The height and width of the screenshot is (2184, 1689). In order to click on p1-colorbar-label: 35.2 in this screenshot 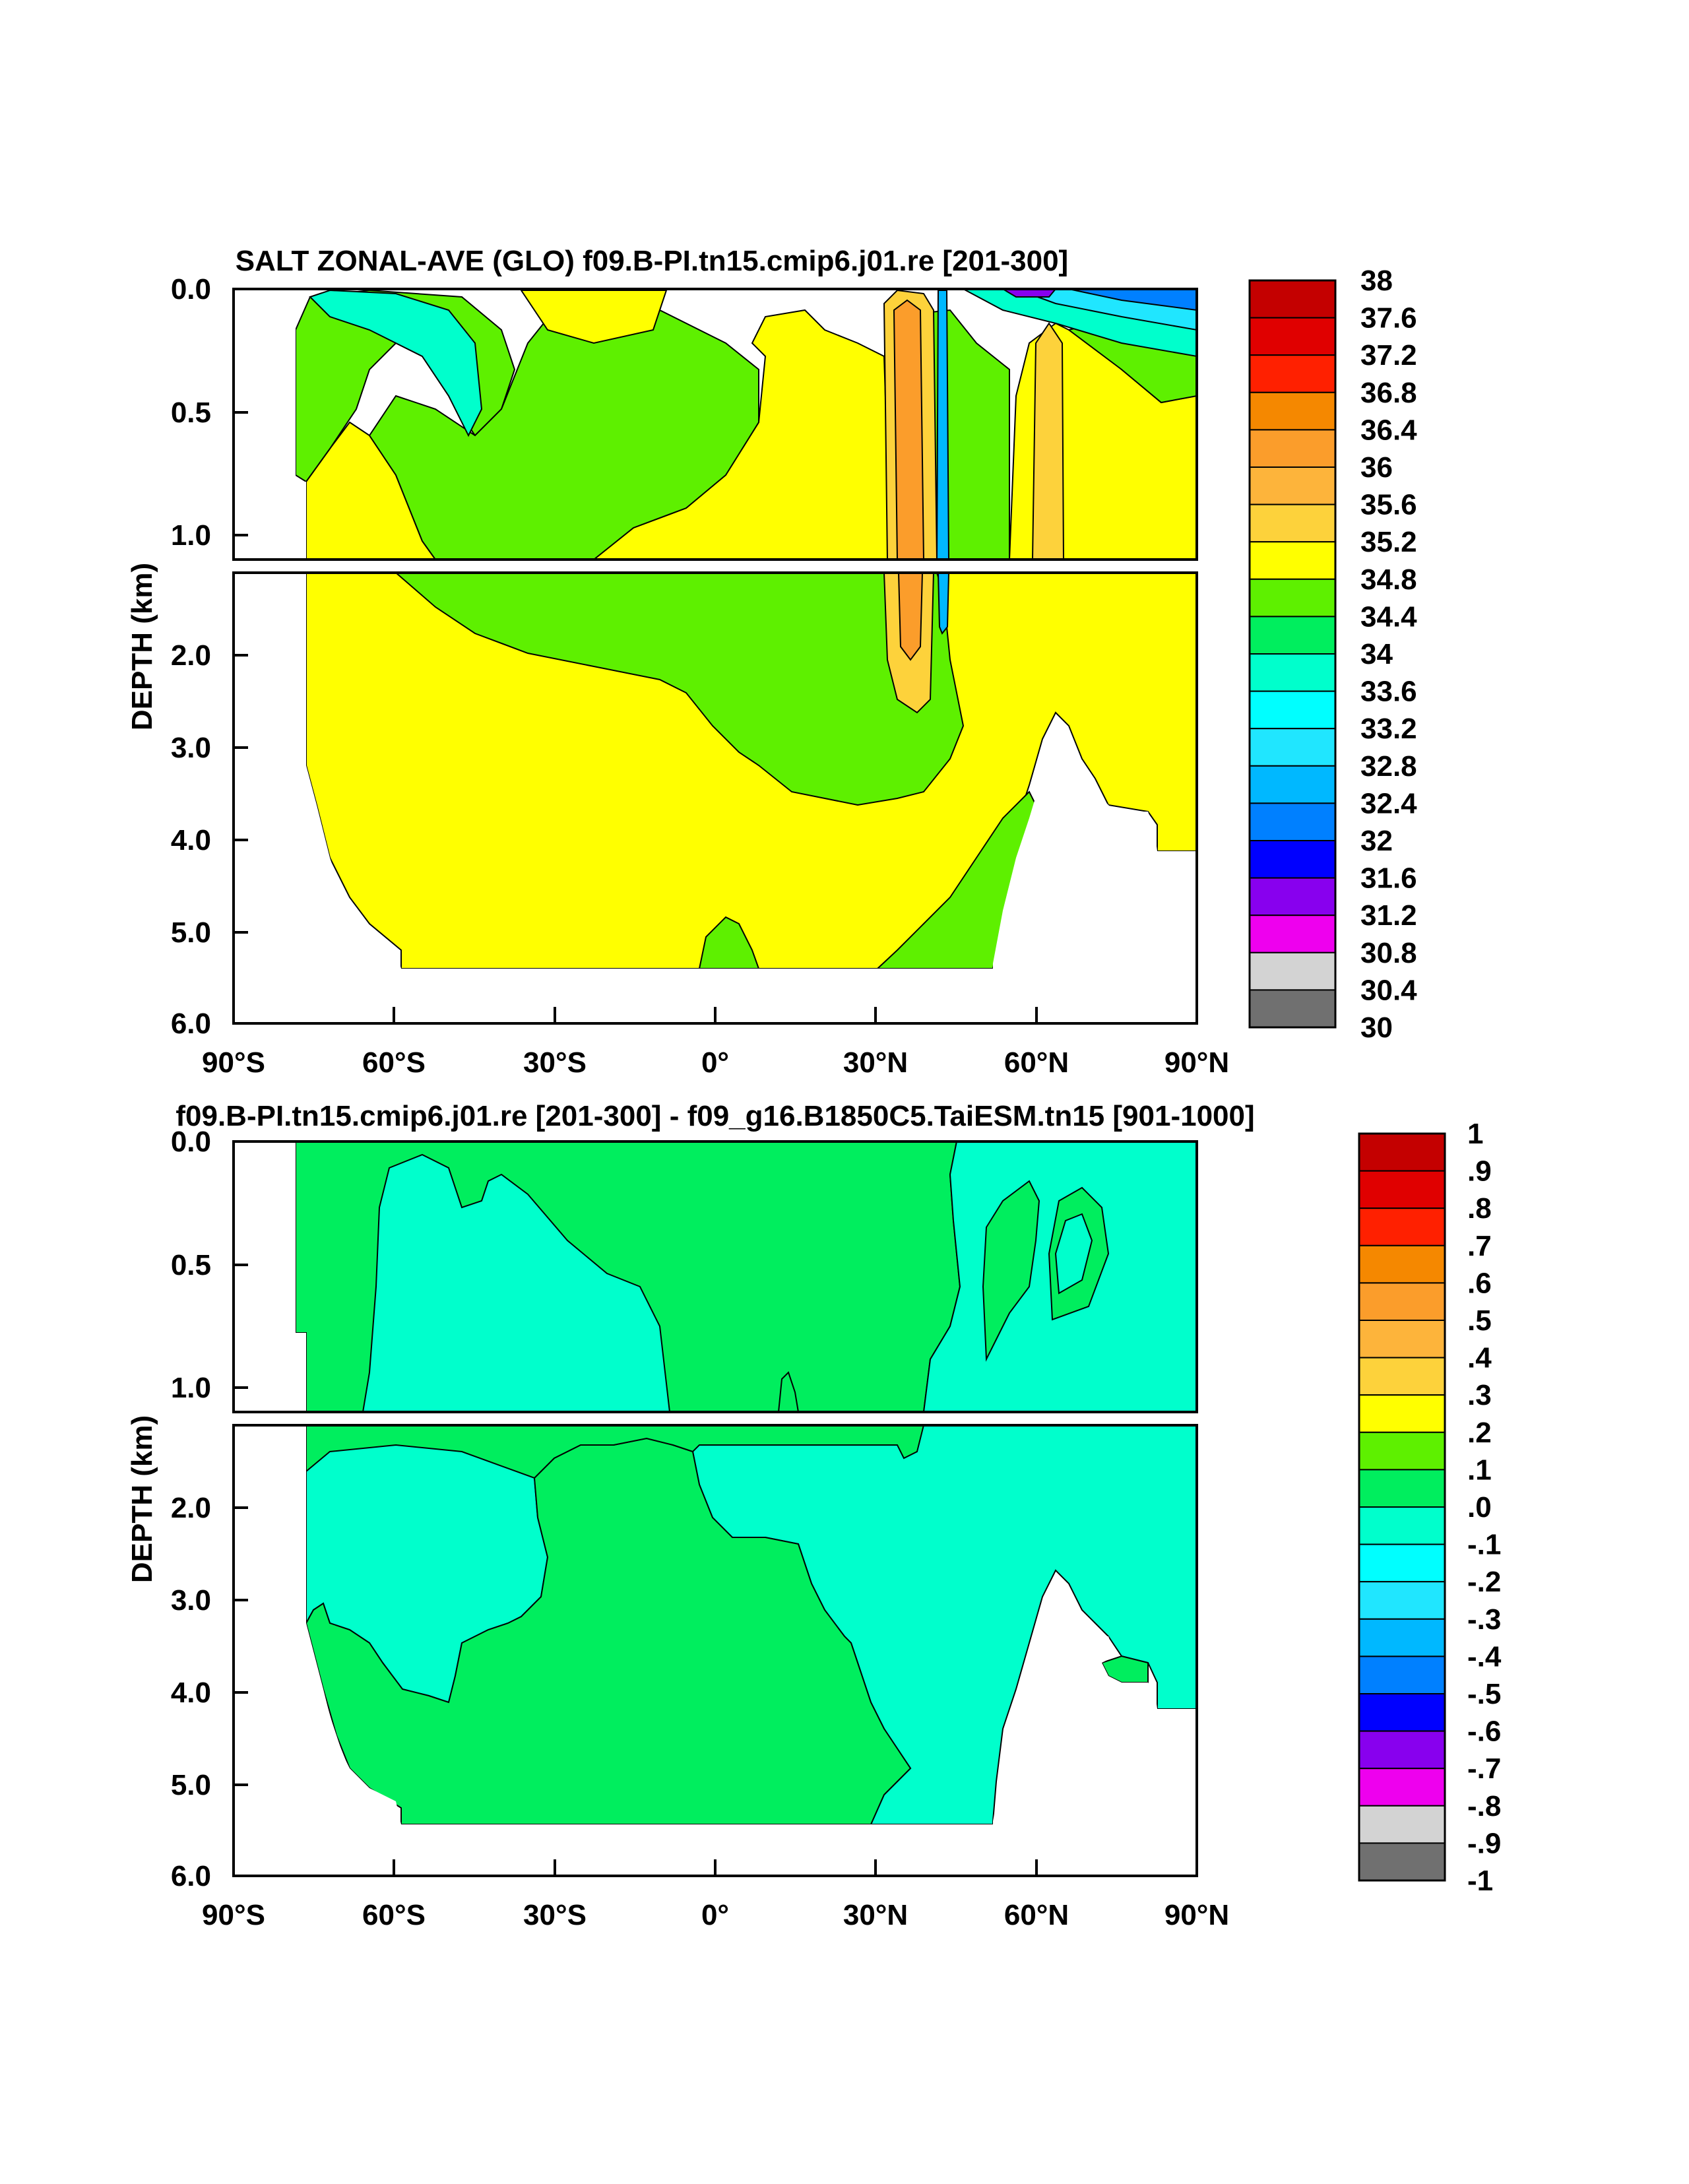, I will do `click(1389, 542)`.